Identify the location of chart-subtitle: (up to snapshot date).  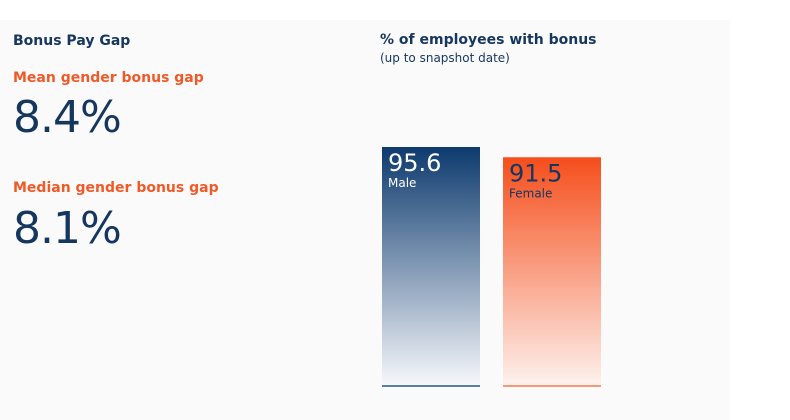
(445, 58).